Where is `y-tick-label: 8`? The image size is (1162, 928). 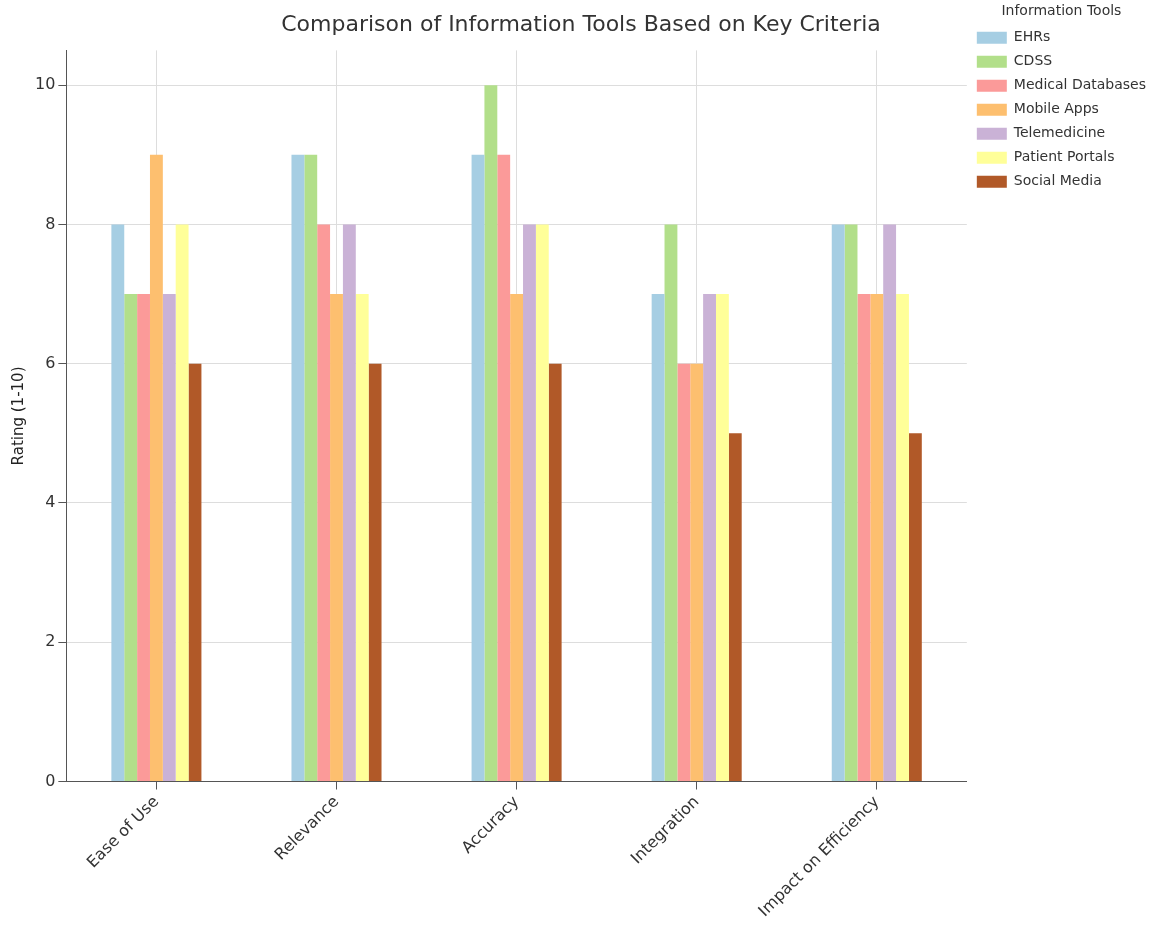 y-tick-label: 8 is located at coordinates (50, 223).